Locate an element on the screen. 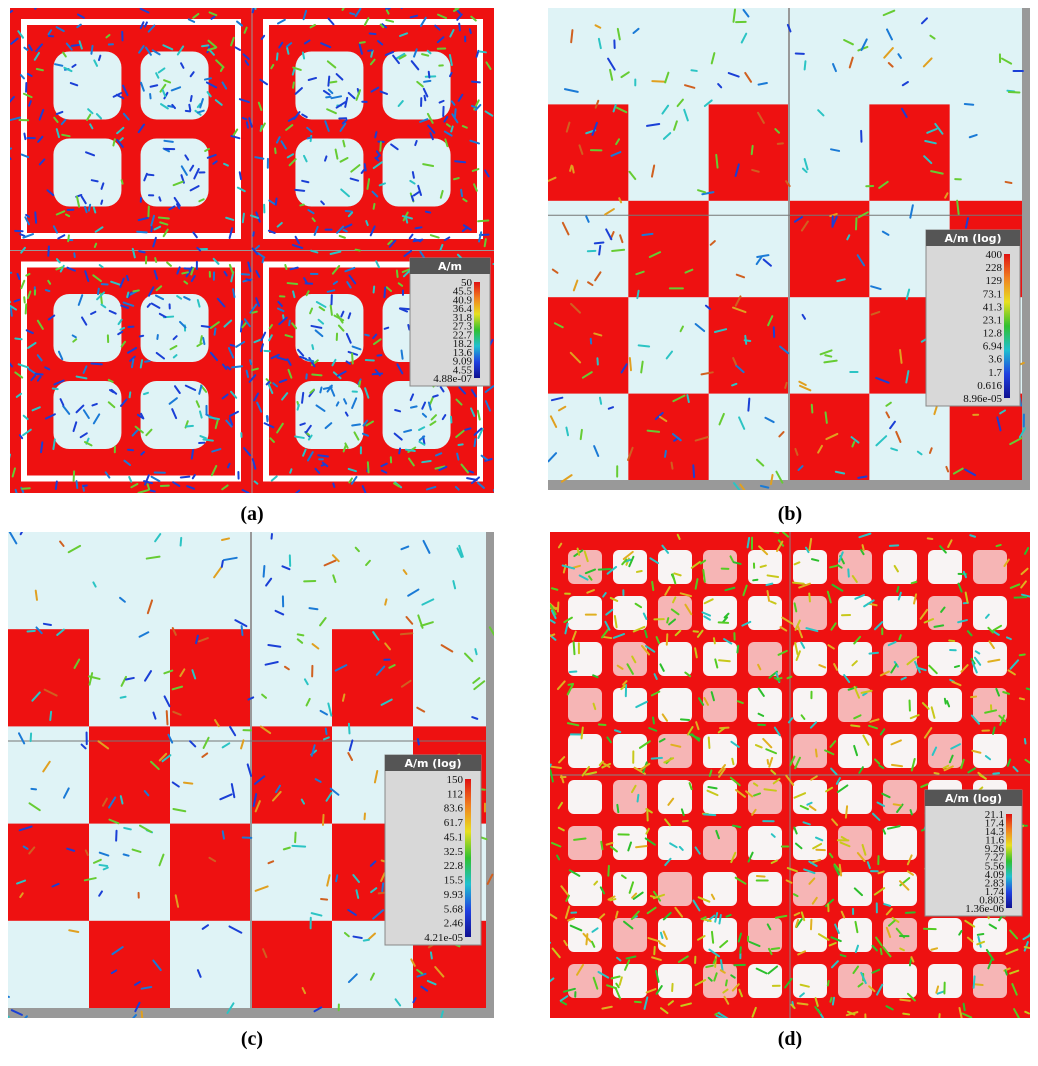 The image size is (1038, 1066). colorbar-label: 18.2 is located at coordinates (462, 344).